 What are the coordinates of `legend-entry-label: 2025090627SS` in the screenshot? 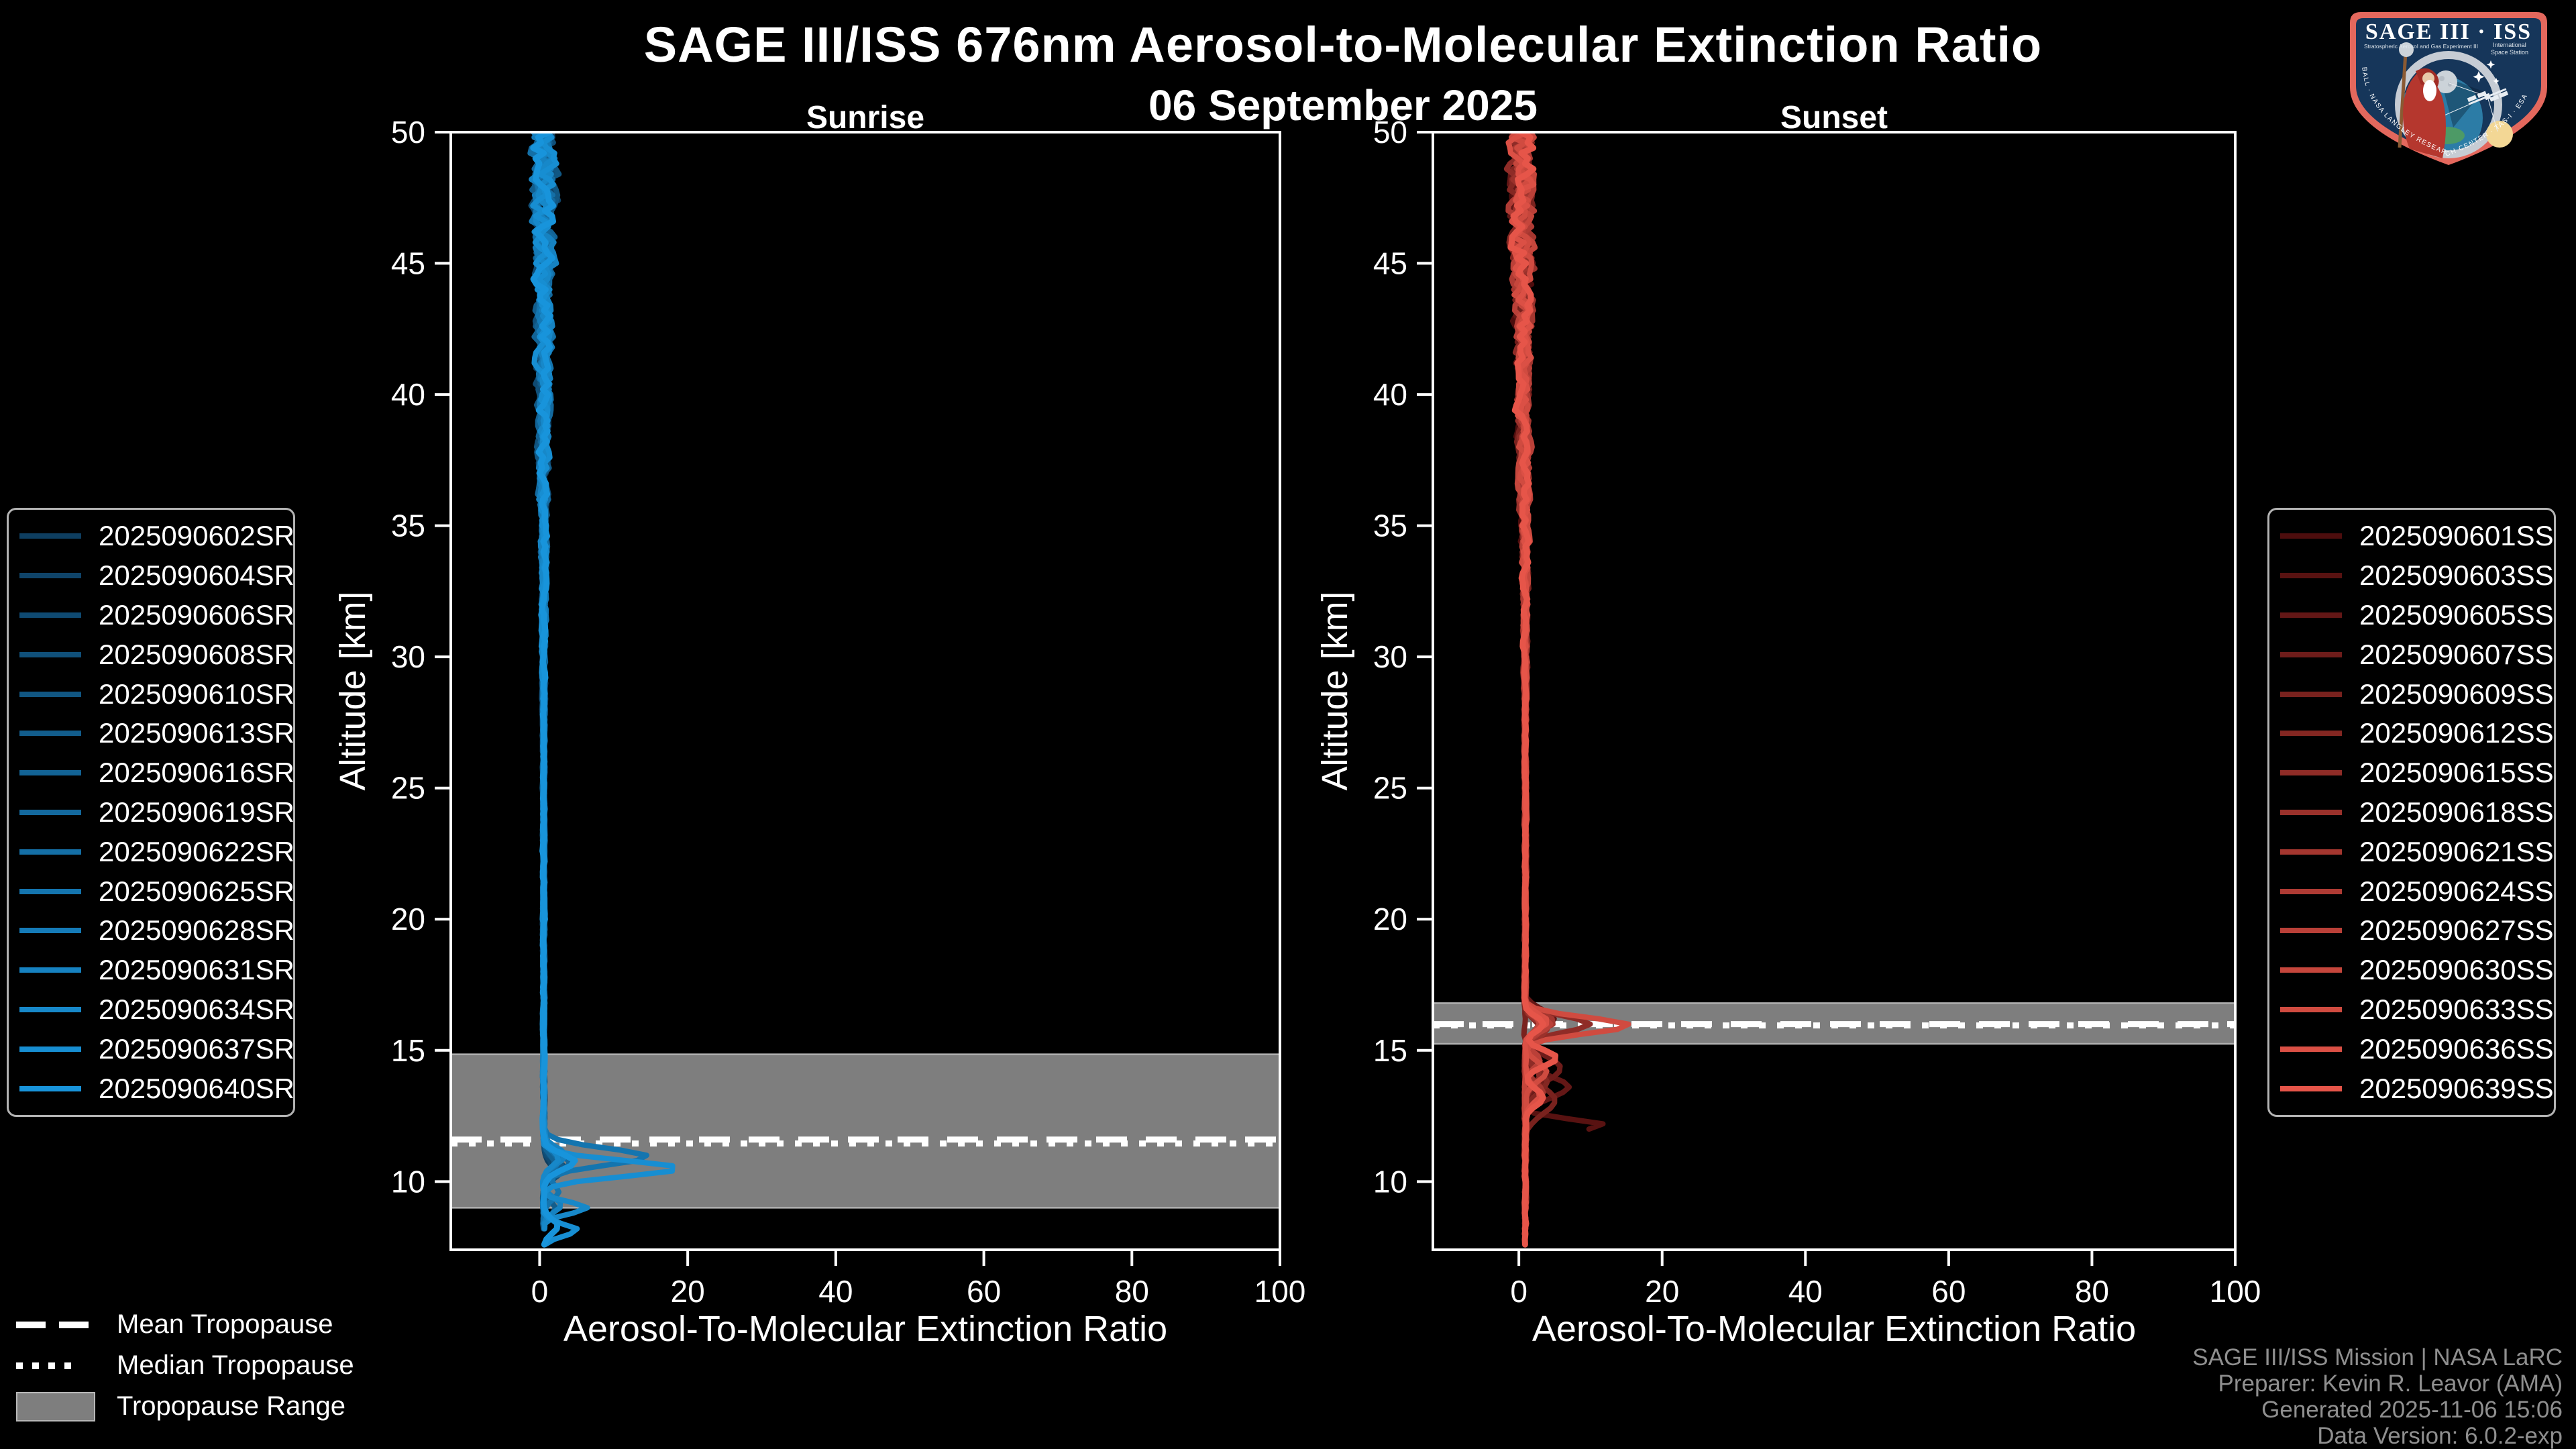 It's located at (2456, 930).